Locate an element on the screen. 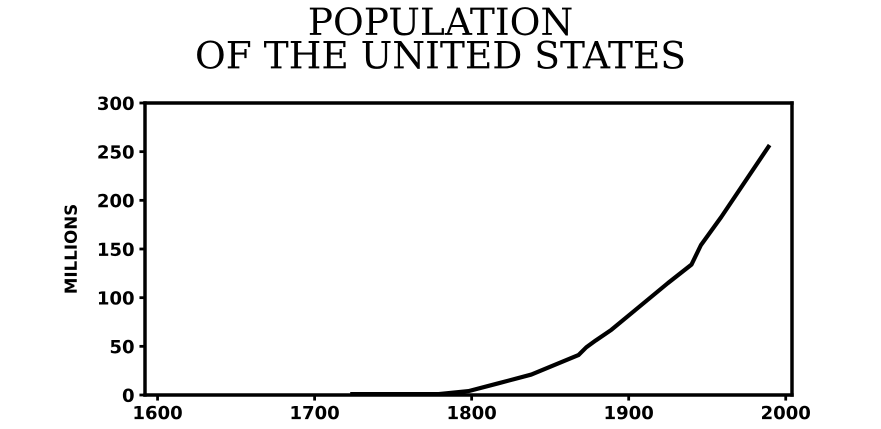  y-tick-label: 150 is located at coordinates (116, 249).